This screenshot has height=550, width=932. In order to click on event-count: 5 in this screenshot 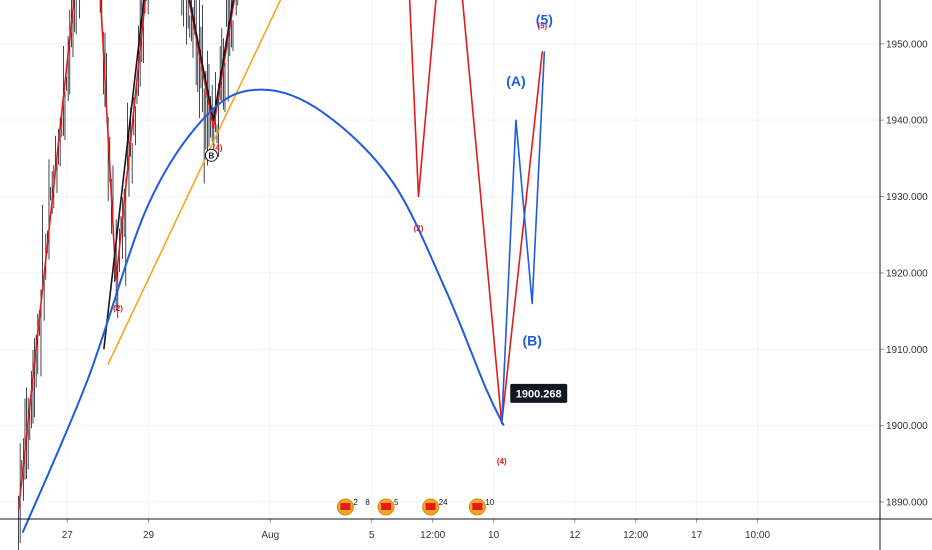, I will do `click(396, 502)`.